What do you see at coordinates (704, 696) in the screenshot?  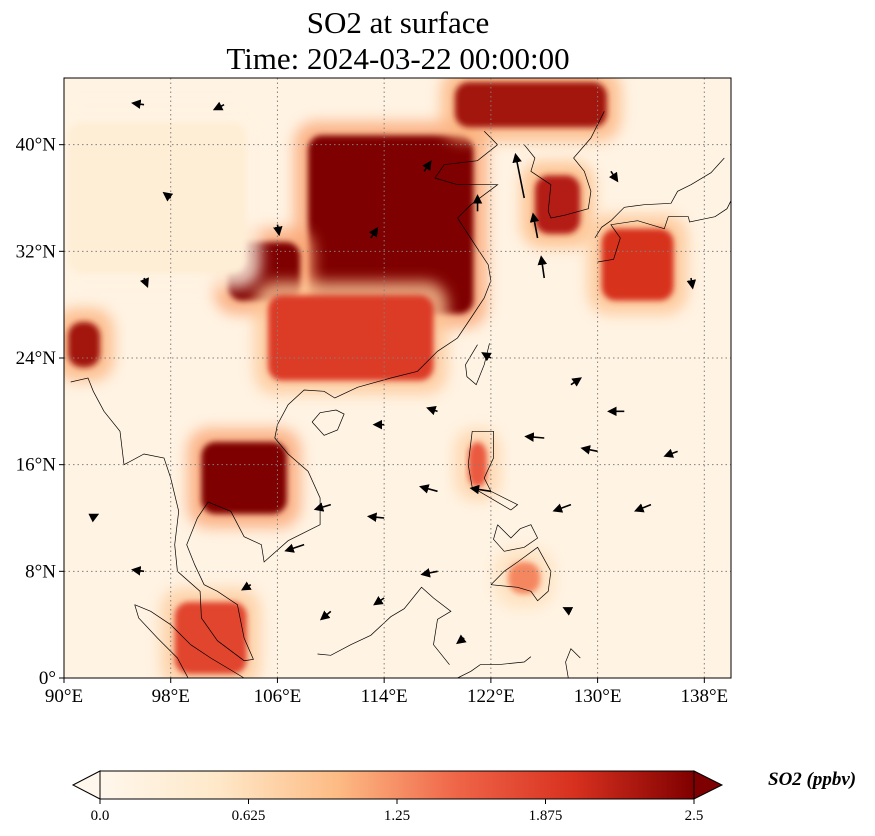 I see `lon-tick-label: 138°E` at bounding box center [704, 696].